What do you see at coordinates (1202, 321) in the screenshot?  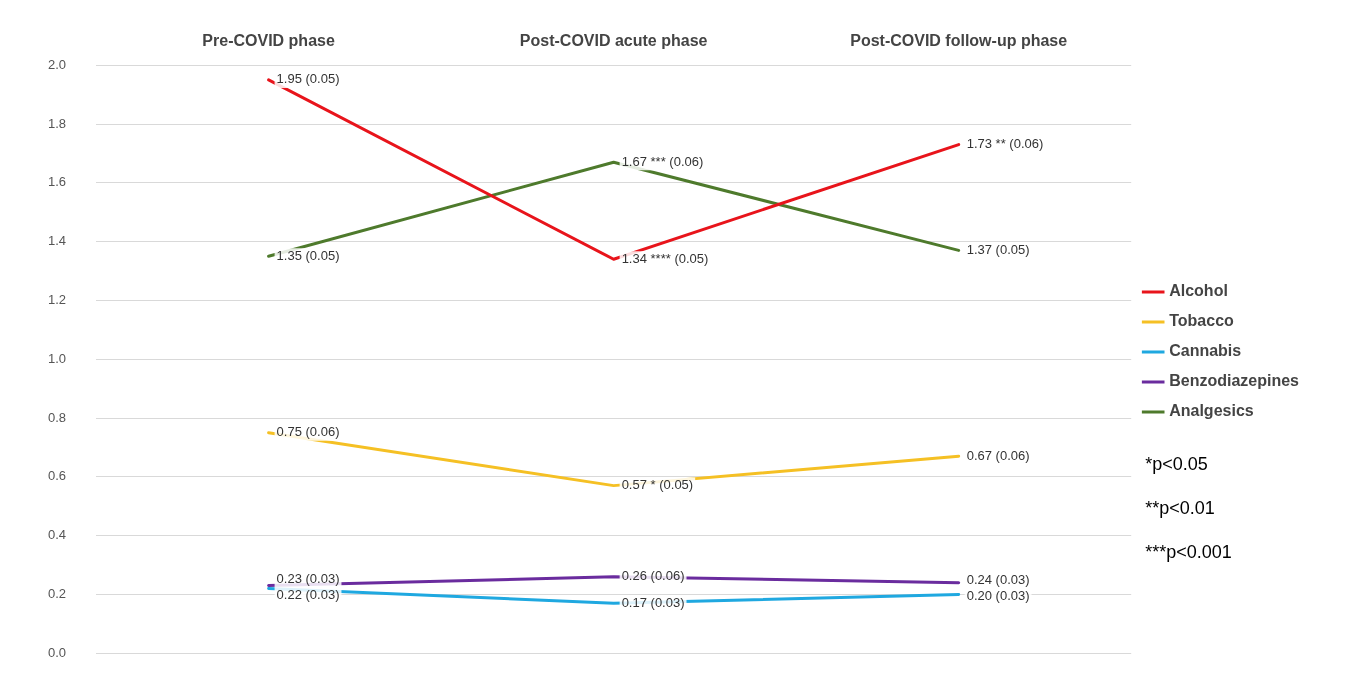 I see `legend-label: Tobacco` at bounding box center [1202, 321].